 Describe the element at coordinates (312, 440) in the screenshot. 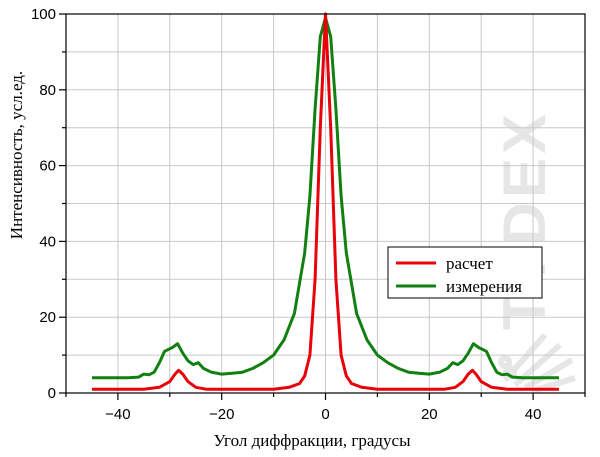

I see `x-axis-title: Угол диффракции, градусы` at that location.